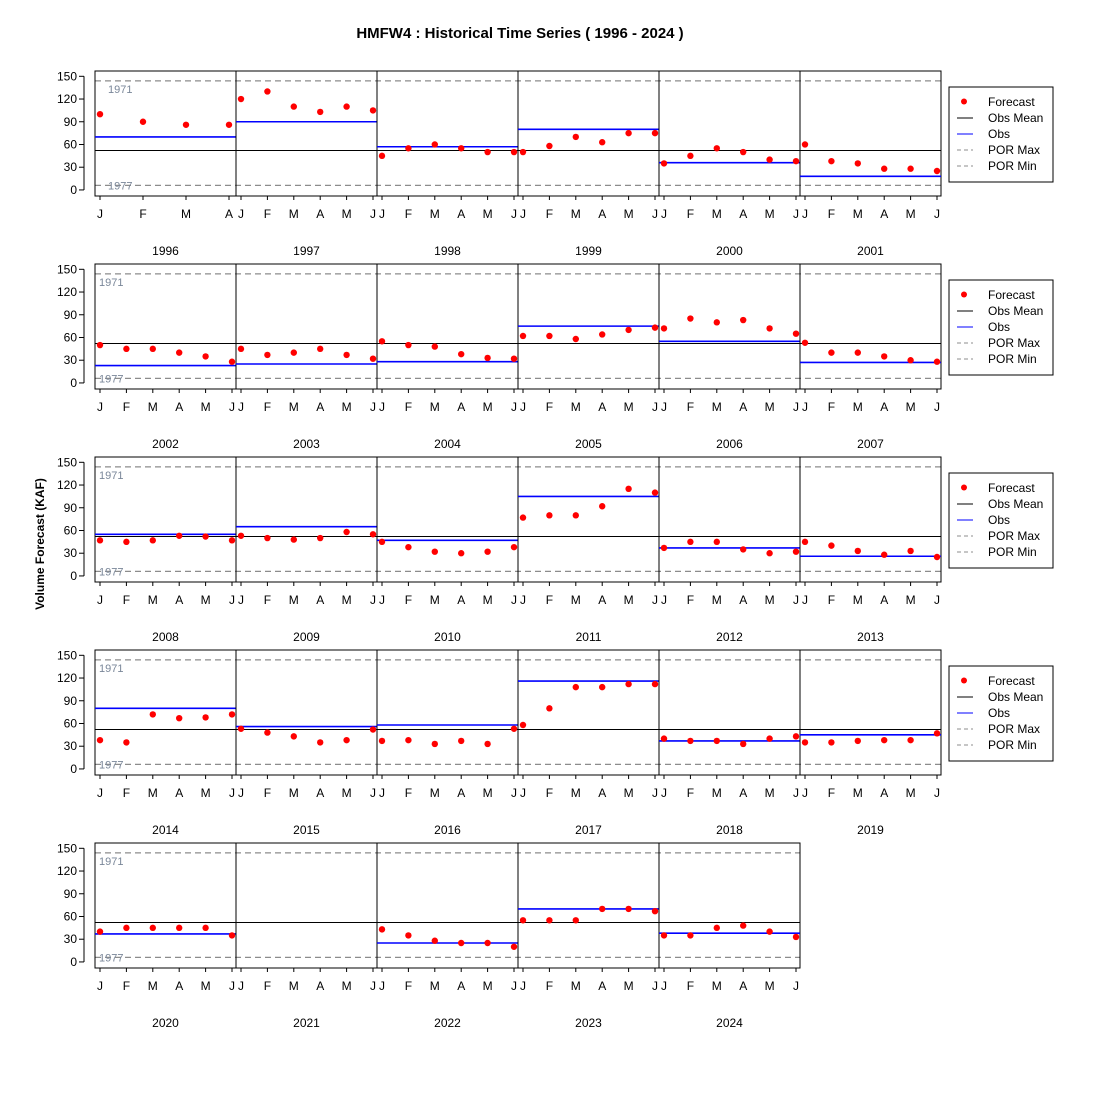  I want to click on y-tick-label: 30, so click(71, 939).